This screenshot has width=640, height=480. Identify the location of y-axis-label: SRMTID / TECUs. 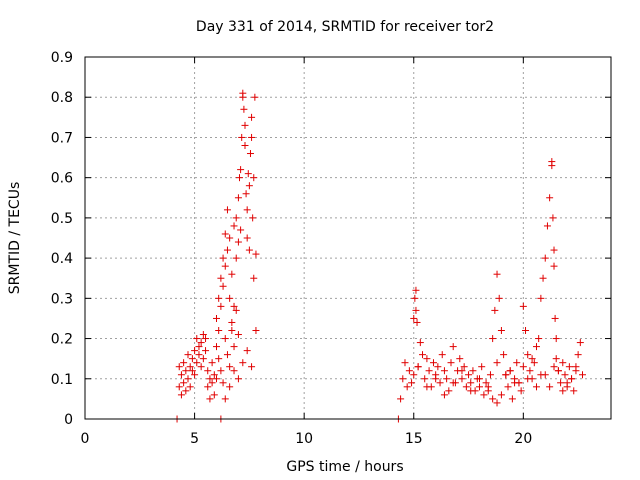
(15, 238).